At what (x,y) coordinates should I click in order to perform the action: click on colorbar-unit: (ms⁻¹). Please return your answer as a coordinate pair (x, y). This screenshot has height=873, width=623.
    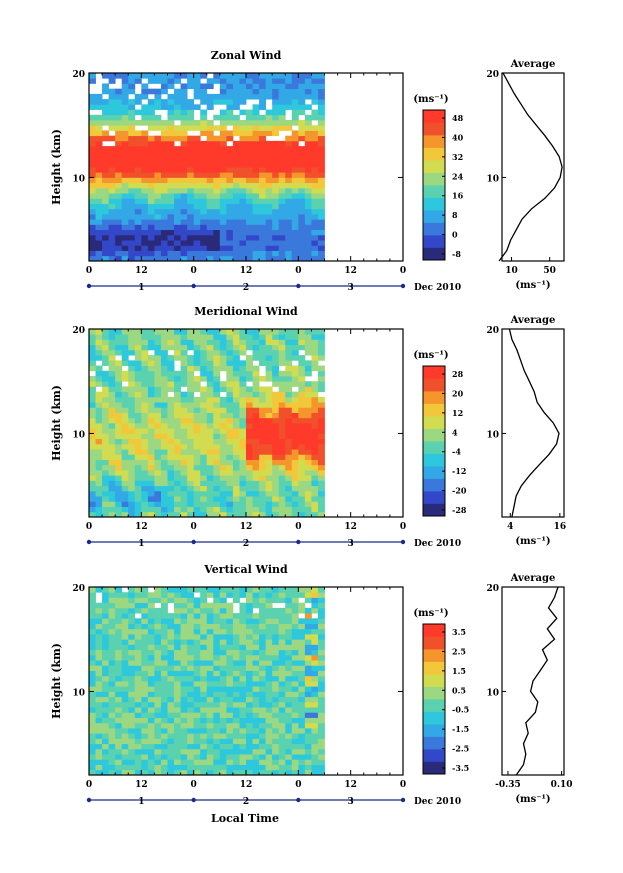
    Looking at the image, I should click on (430, 99).